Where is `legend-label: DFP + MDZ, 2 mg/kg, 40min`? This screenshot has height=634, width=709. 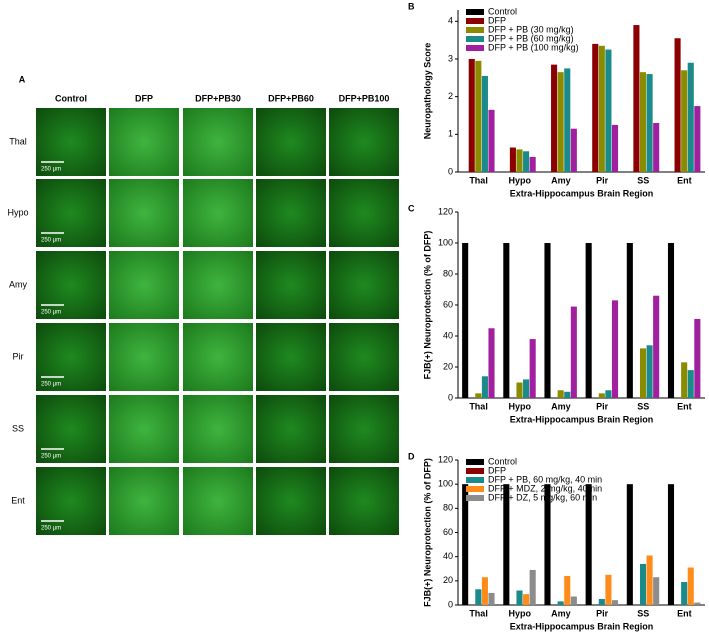
legend-label: DFP + MDZ, 2 mg/kg, 40min is located at coordinates (545, 488).